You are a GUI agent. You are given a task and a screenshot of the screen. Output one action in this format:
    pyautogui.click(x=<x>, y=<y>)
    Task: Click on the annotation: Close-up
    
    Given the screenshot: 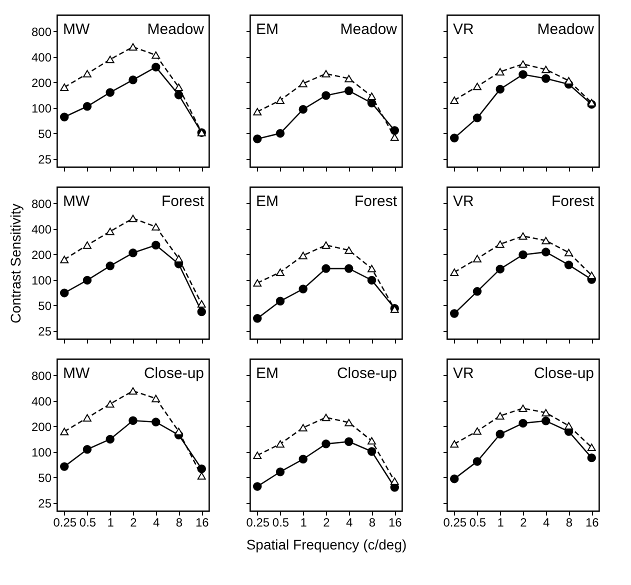 What is the action you would take?
    pyautogui.click(x=366, y=373)
    